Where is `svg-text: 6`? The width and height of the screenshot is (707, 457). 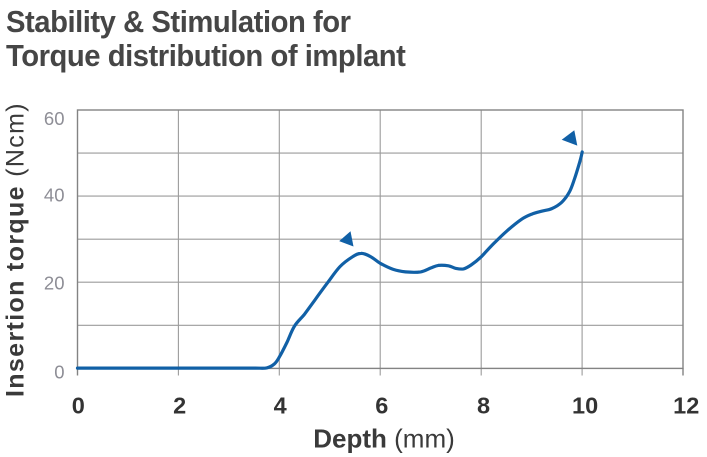
svg-text: 6 is located at coordinates (381, 406).